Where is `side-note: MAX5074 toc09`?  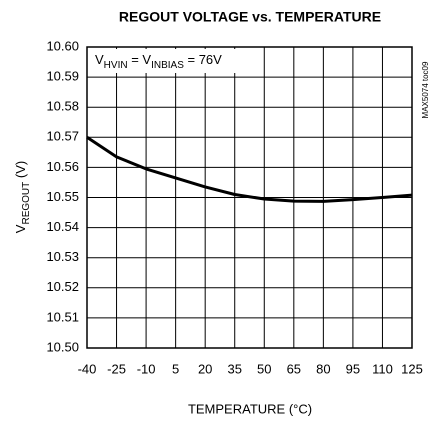
side-note: MAX5074 toc09 is located at coordinates (425, 89).